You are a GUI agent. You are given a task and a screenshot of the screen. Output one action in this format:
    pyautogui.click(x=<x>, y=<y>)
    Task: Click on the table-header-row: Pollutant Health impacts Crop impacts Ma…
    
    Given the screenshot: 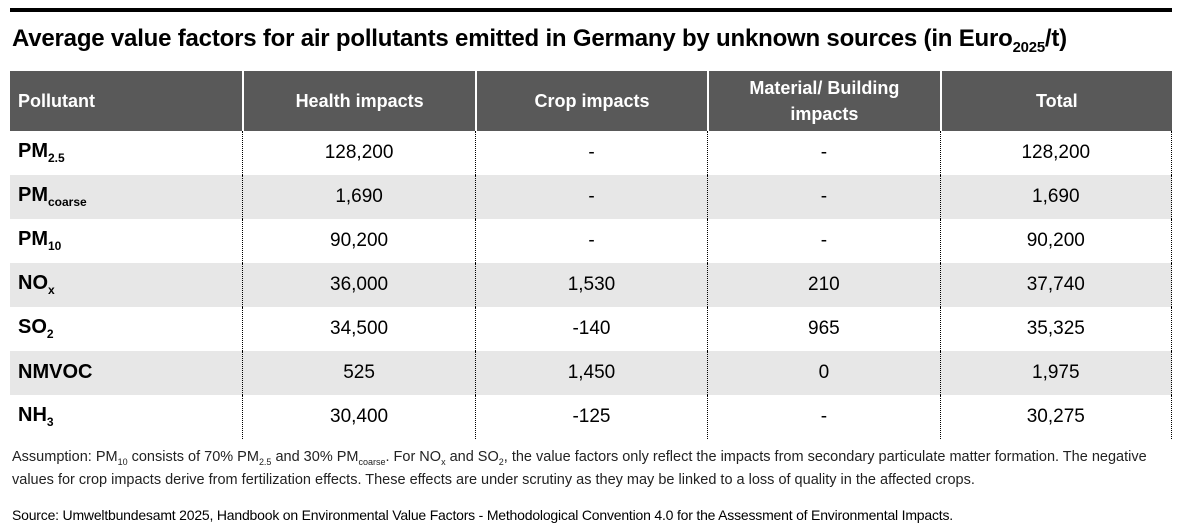 What is the action you would take?
    pyautogui.click(x=591, y=100)
    